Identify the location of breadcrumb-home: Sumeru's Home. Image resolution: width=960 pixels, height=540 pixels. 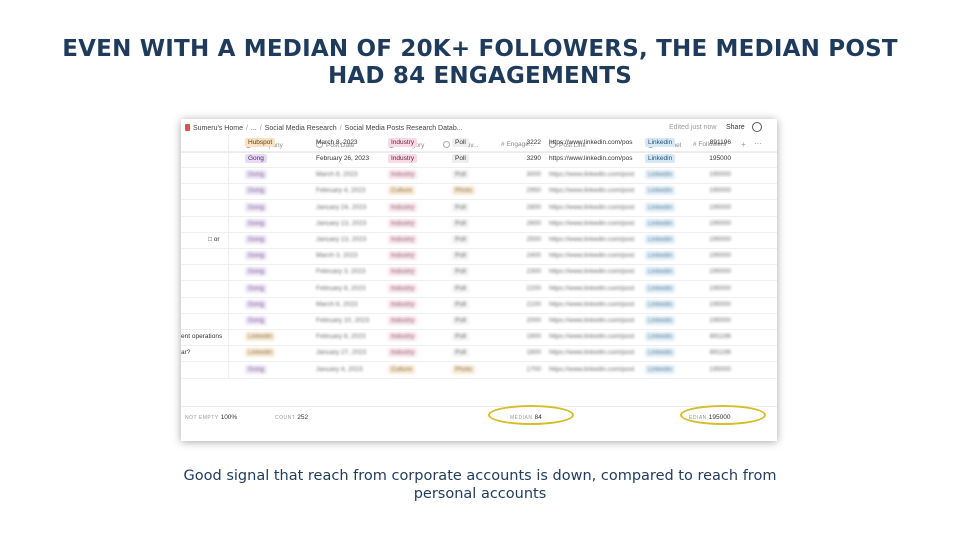
(218, 128).